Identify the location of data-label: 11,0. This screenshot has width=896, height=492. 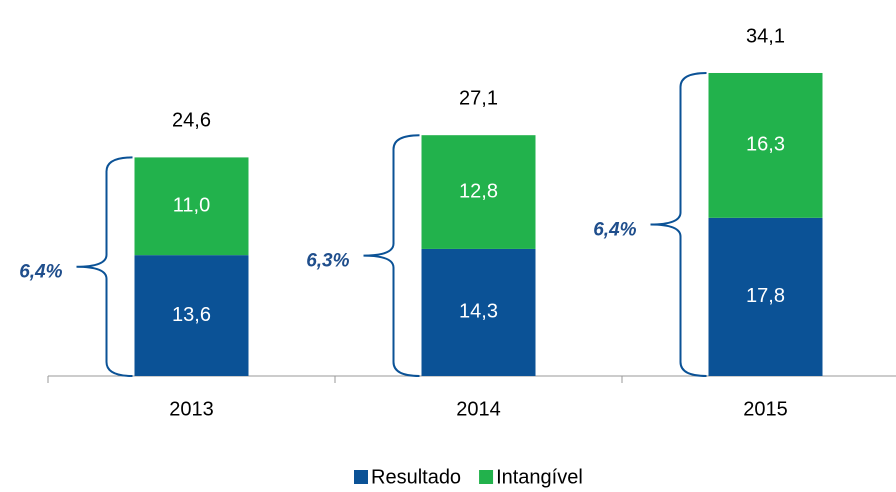
(191, 206).